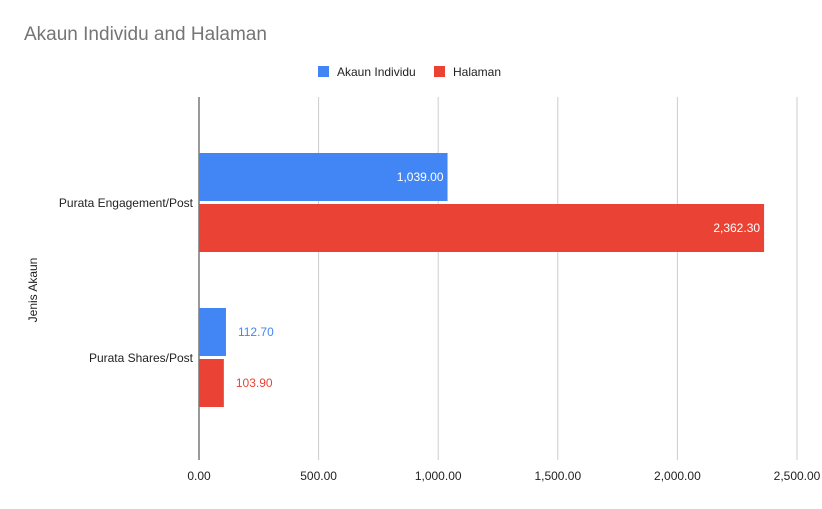  I want to click on x-tick-label: 1,000.00, so click(438, 476).